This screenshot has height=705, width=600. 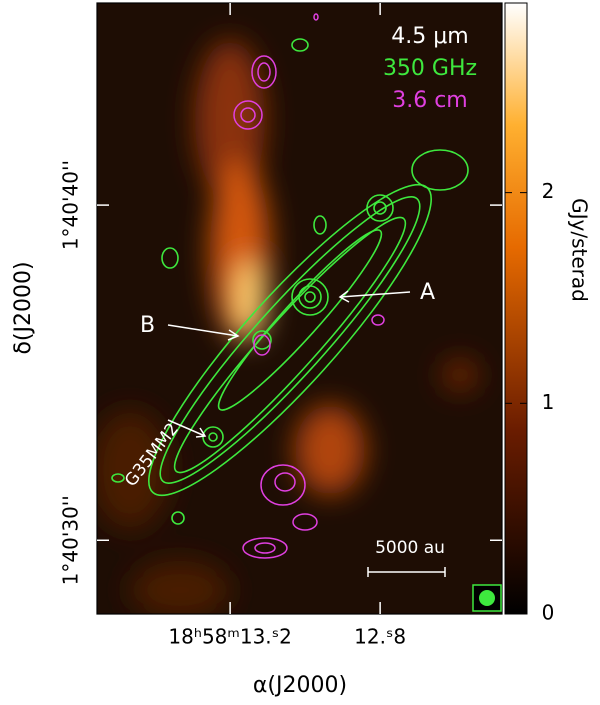 What do you see at coordinates (430, 68) in the screenshot?
I see `legend-entry: 350 GHz` at bounding box center [430, 68].